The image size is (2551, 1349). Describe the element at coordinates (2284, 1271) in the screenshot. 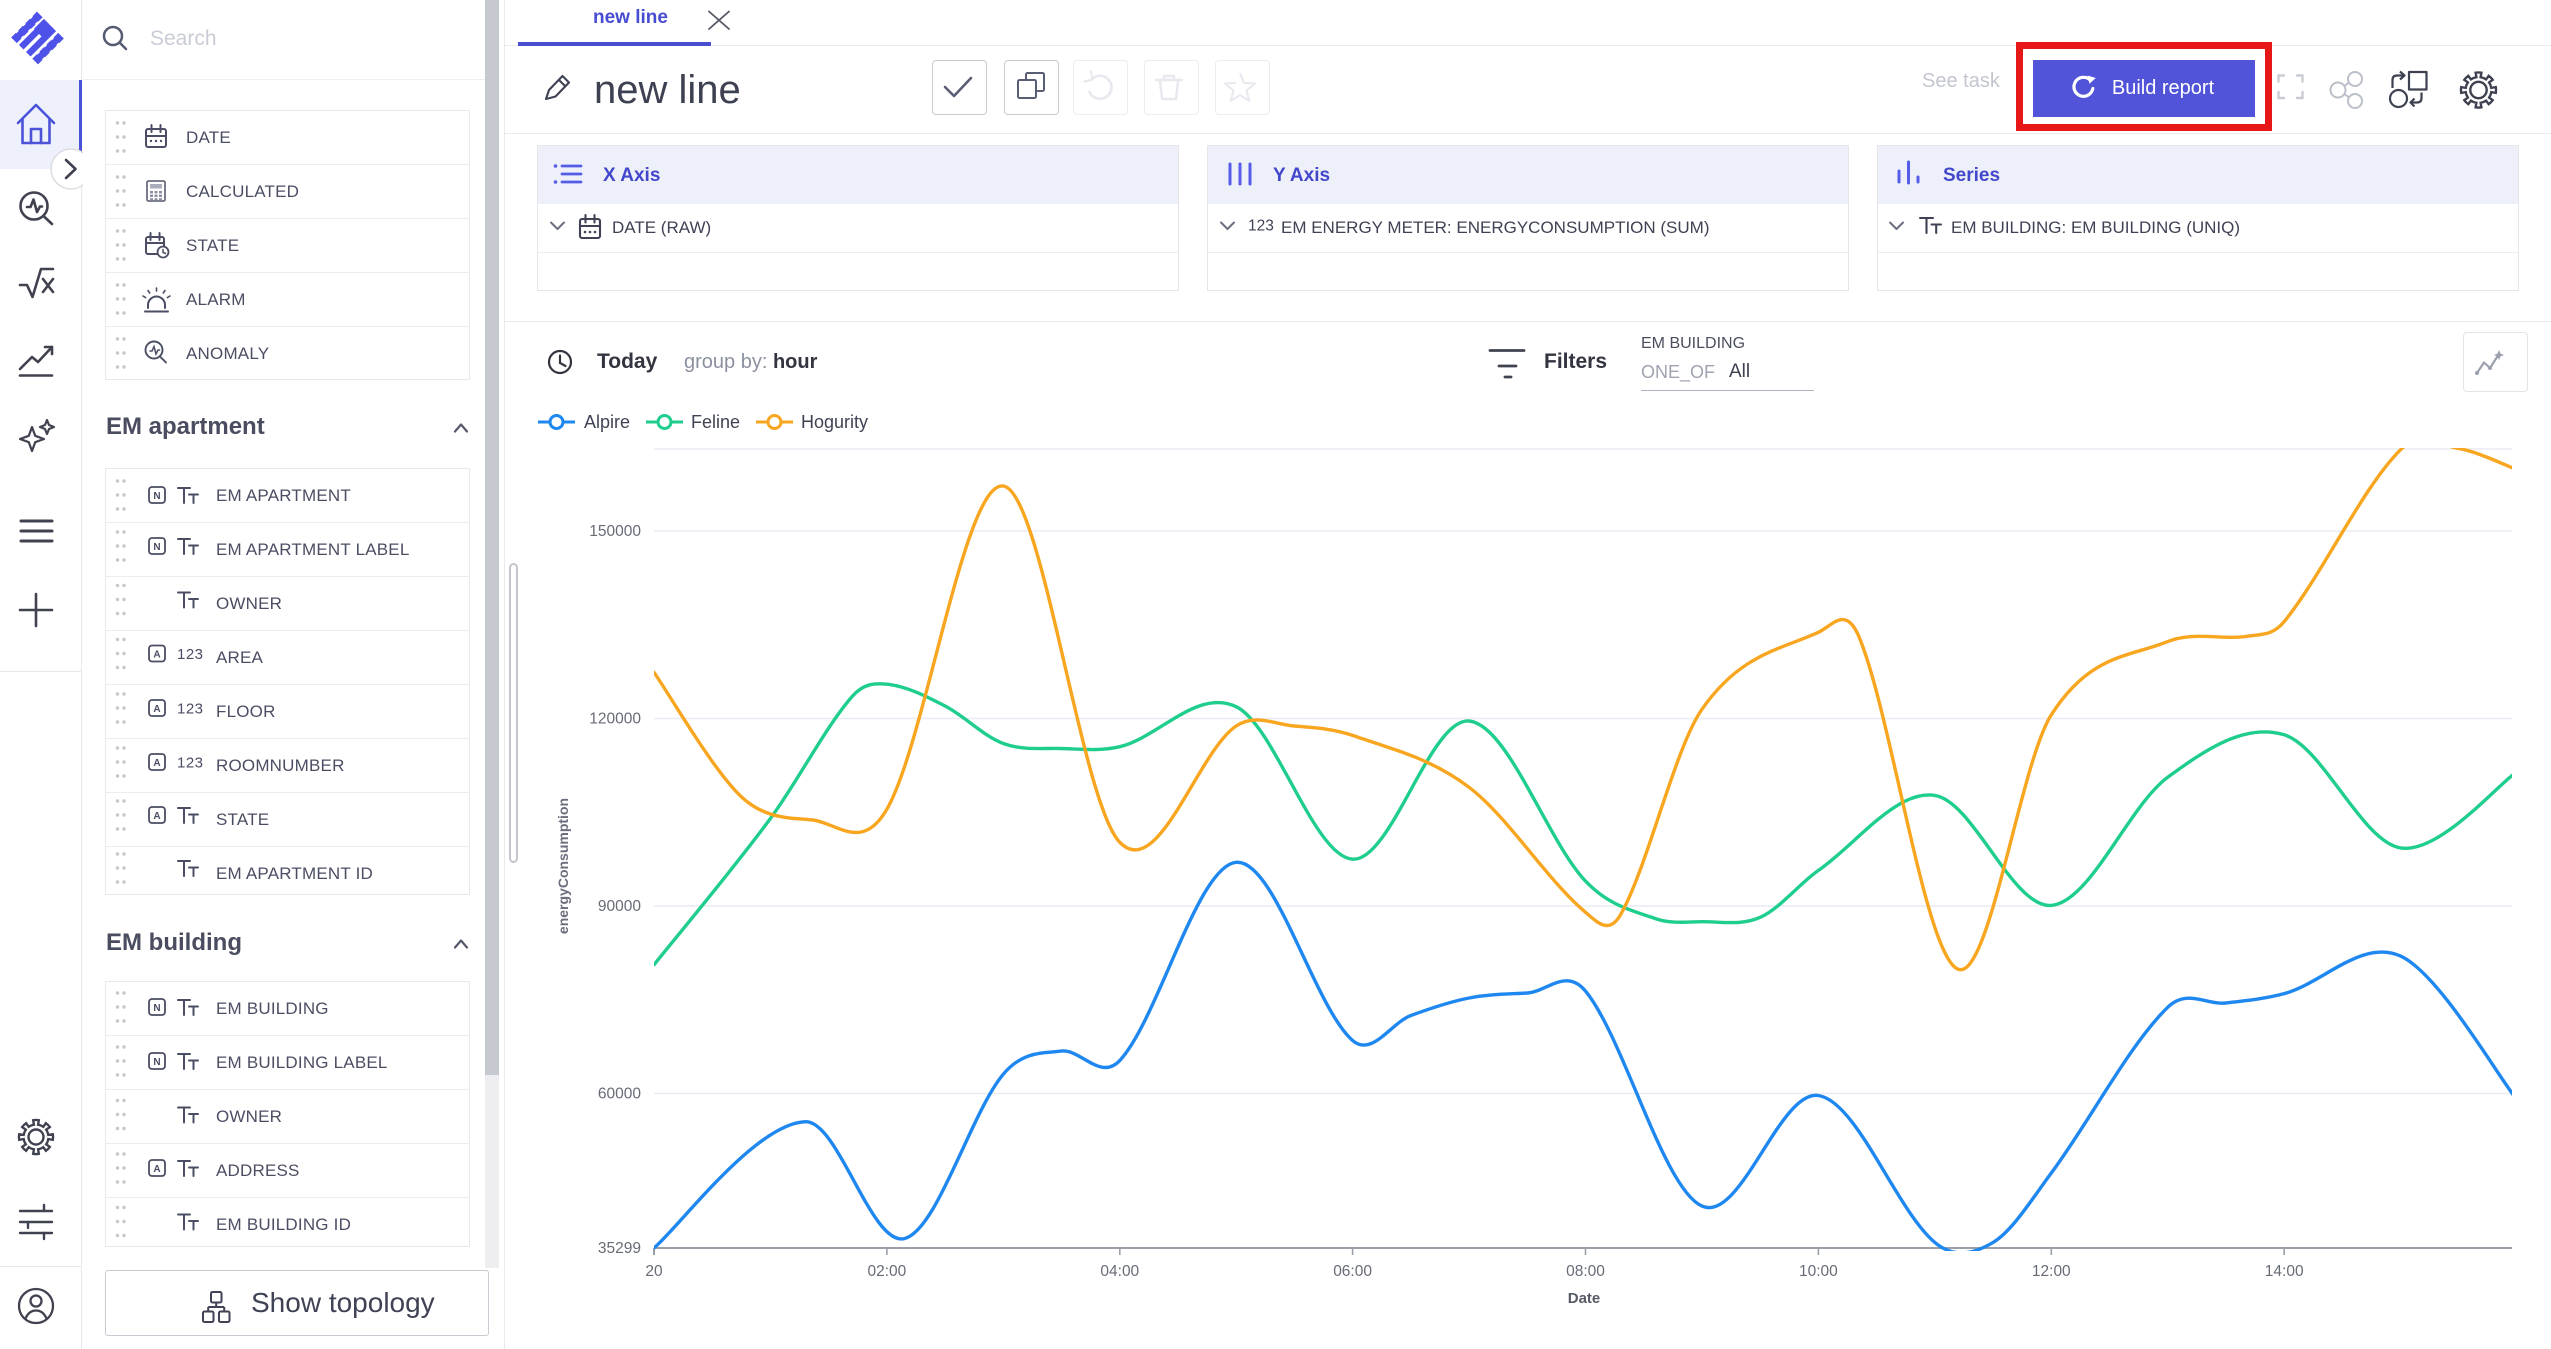

I see `svg-text: 14:00` at that location.